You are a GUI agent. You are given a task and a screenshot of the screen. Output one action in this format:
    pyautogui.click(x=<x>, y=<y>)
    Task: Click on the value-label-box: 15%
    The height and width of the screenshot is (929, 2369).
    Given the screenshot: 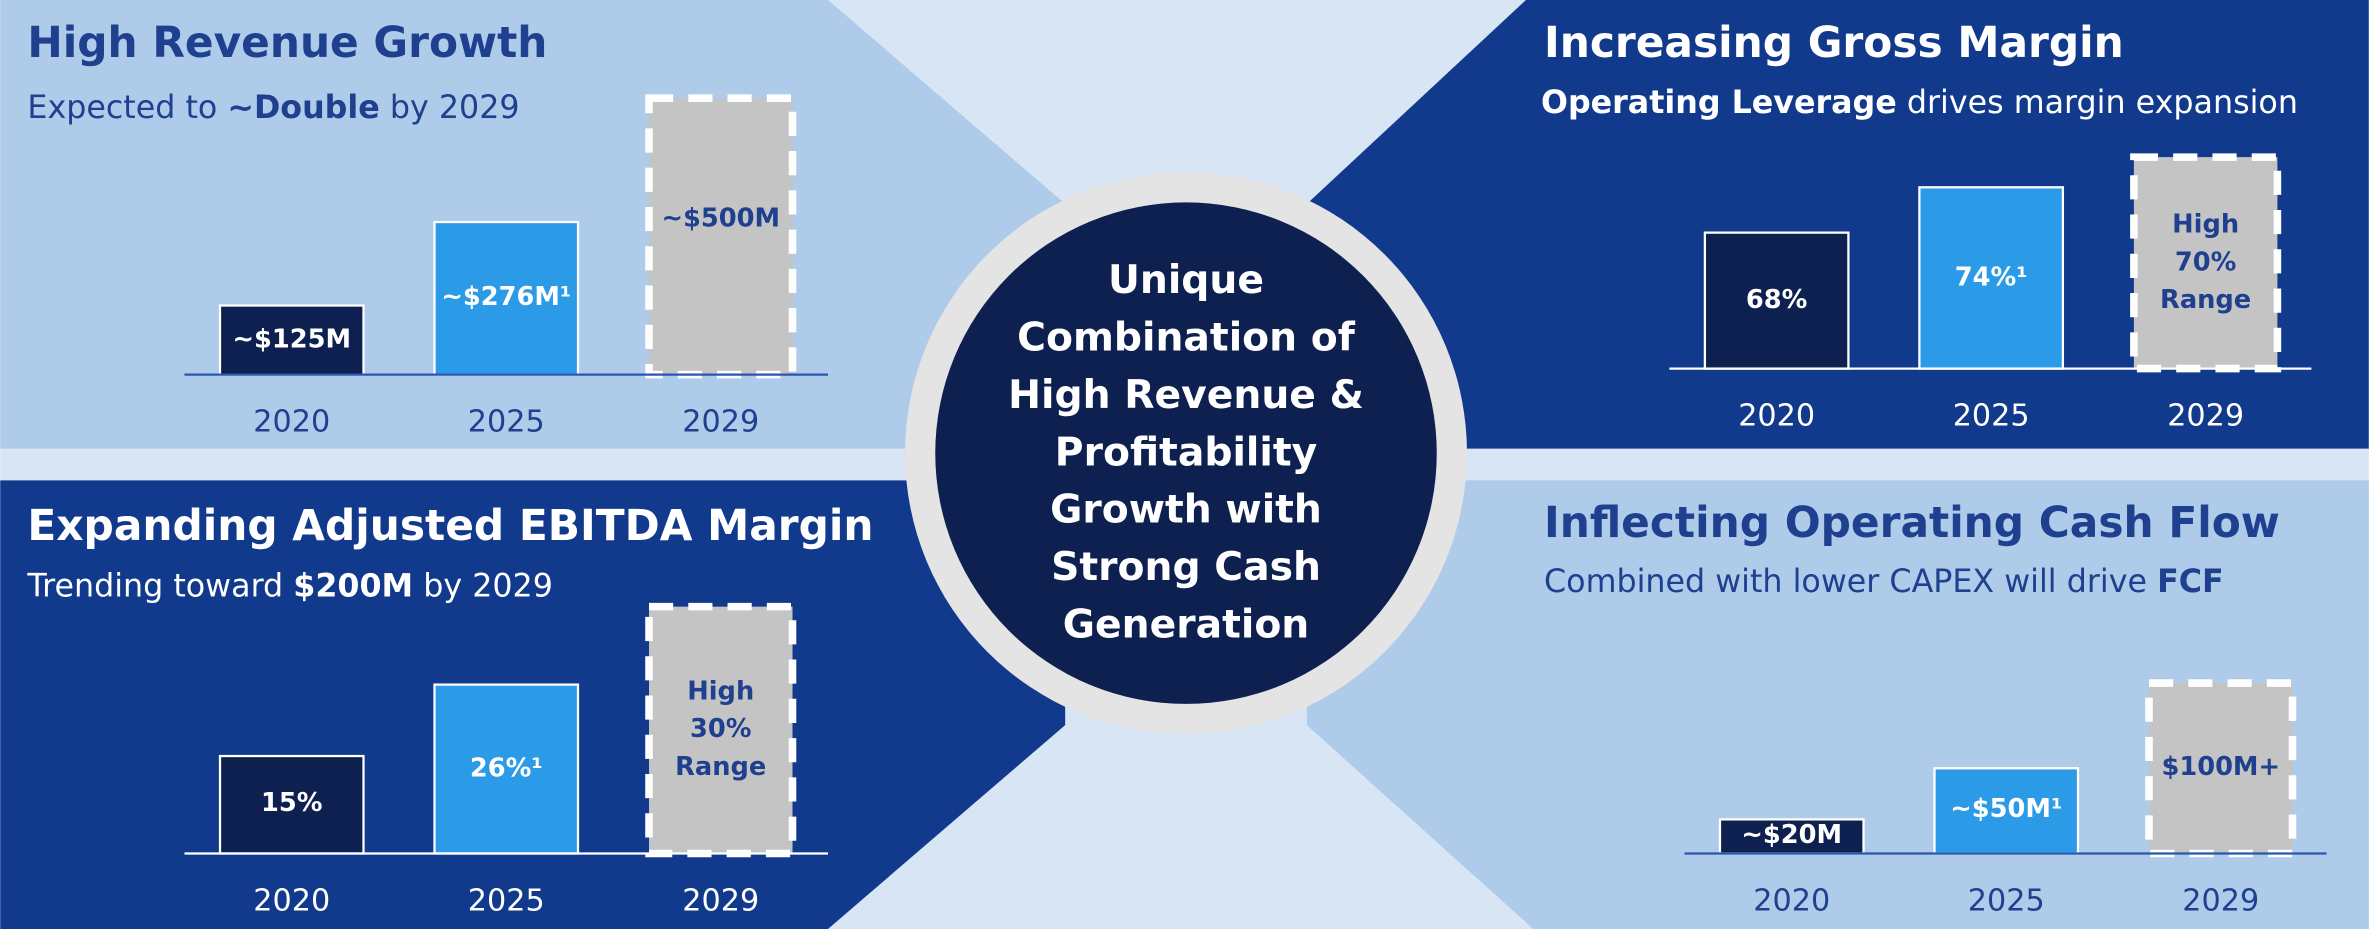 What is the action you would take?
    pyautogui.click(x=291, y=804)
    